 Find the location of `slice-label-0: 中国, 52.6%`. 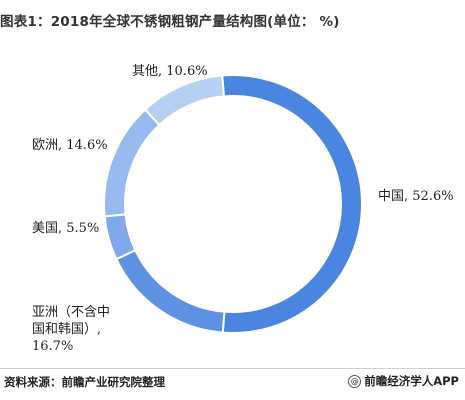

slice-label-0: 中国, 52.6% is located at coordinates (416, 196).